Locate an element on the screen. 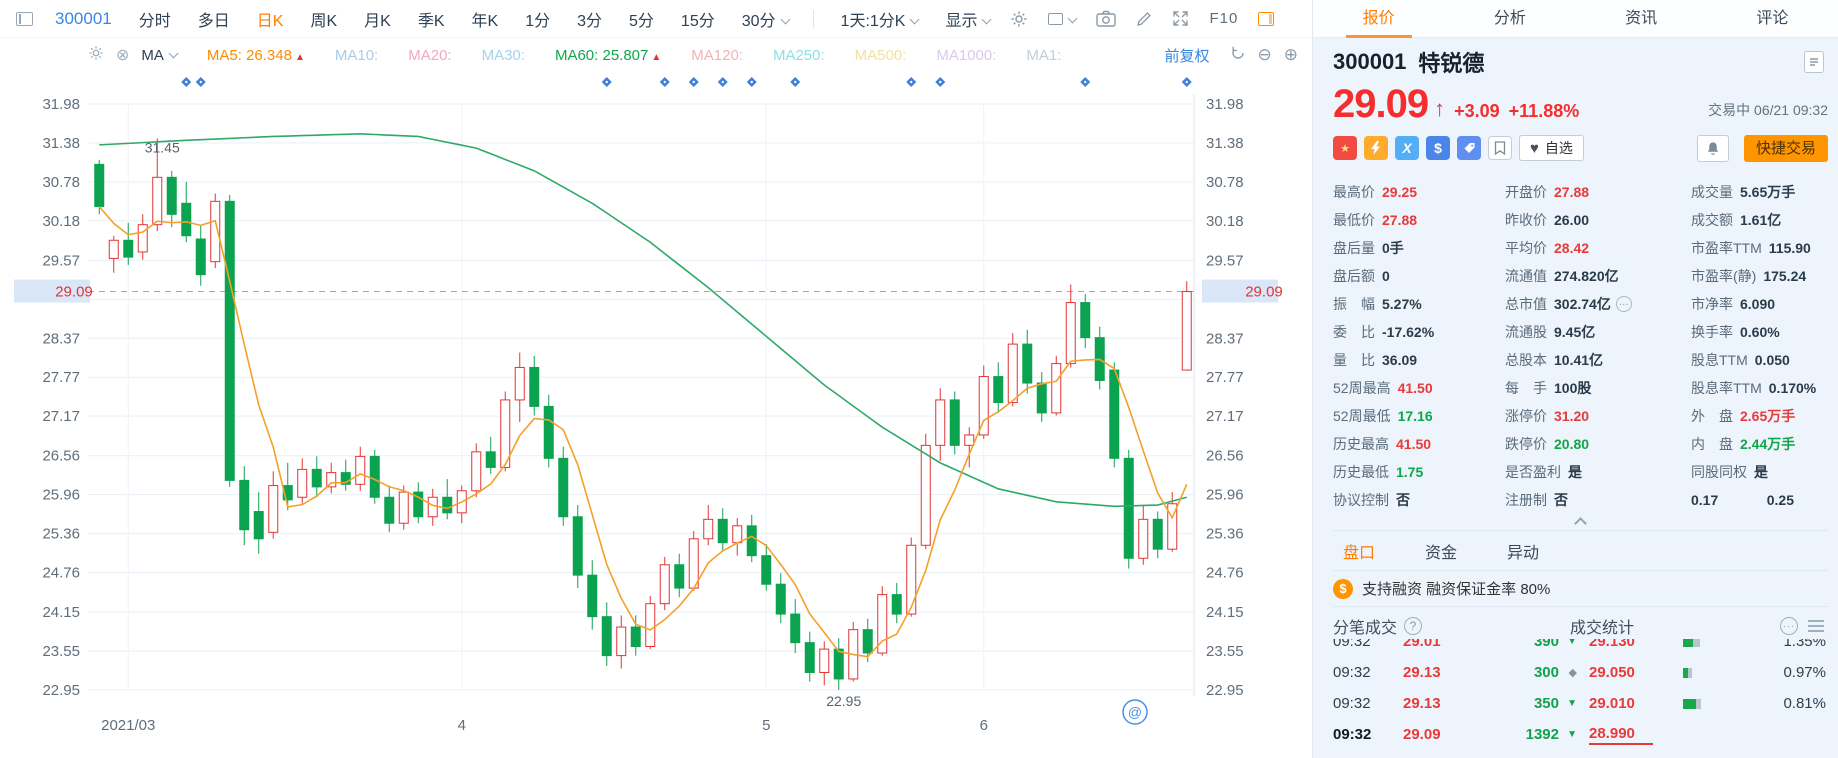 The height and width of the screenshot is (758, 1838). quick-trade-button: 快捷交易 is located at coordinates (1785, 148).